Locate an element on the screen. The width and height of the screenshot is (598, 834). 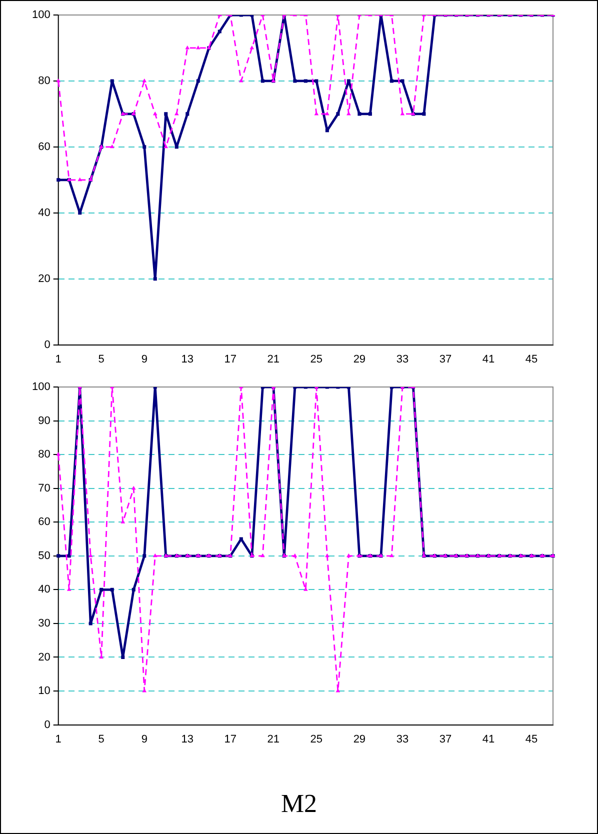
text: M2 is located at coordinates (299, 804).